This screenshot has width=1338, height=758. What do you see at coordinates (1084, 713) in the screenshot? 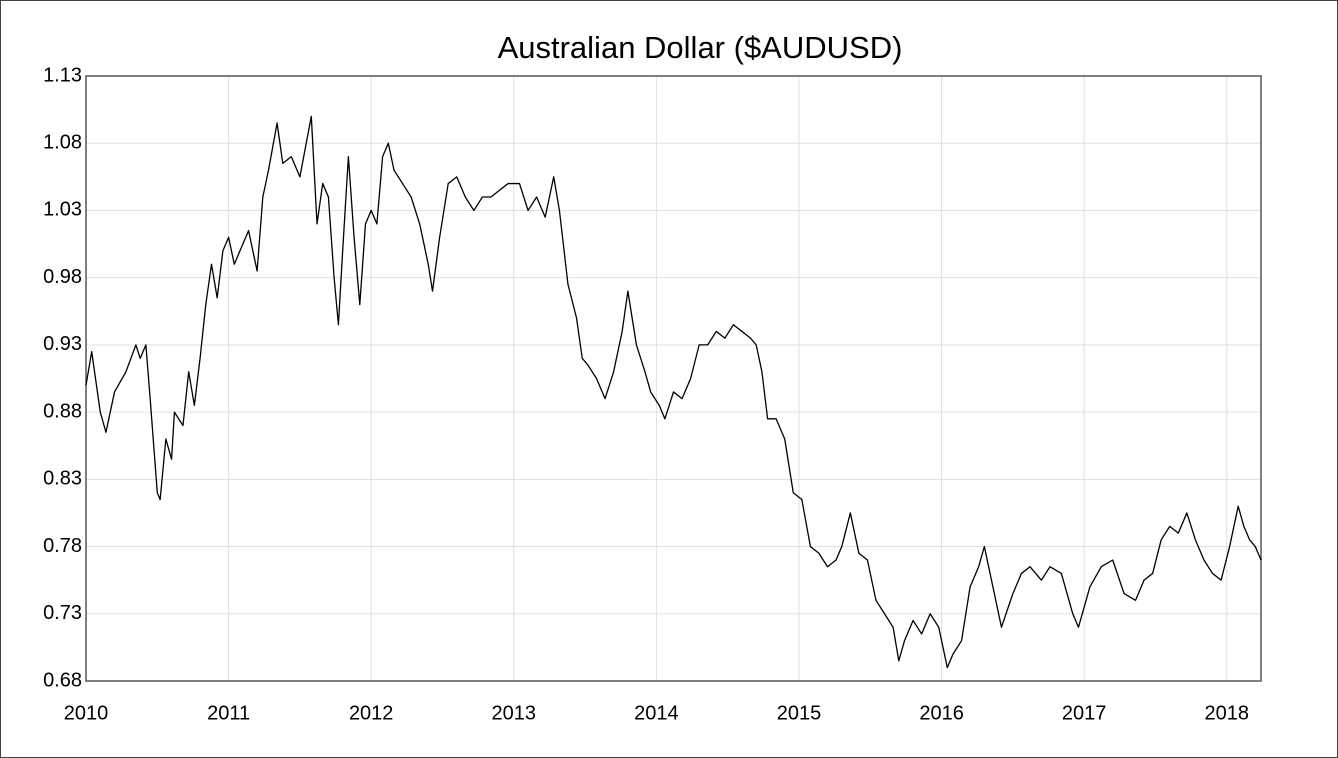
I see `x-tick-label: 2017` at bounding box center [1084, 713].